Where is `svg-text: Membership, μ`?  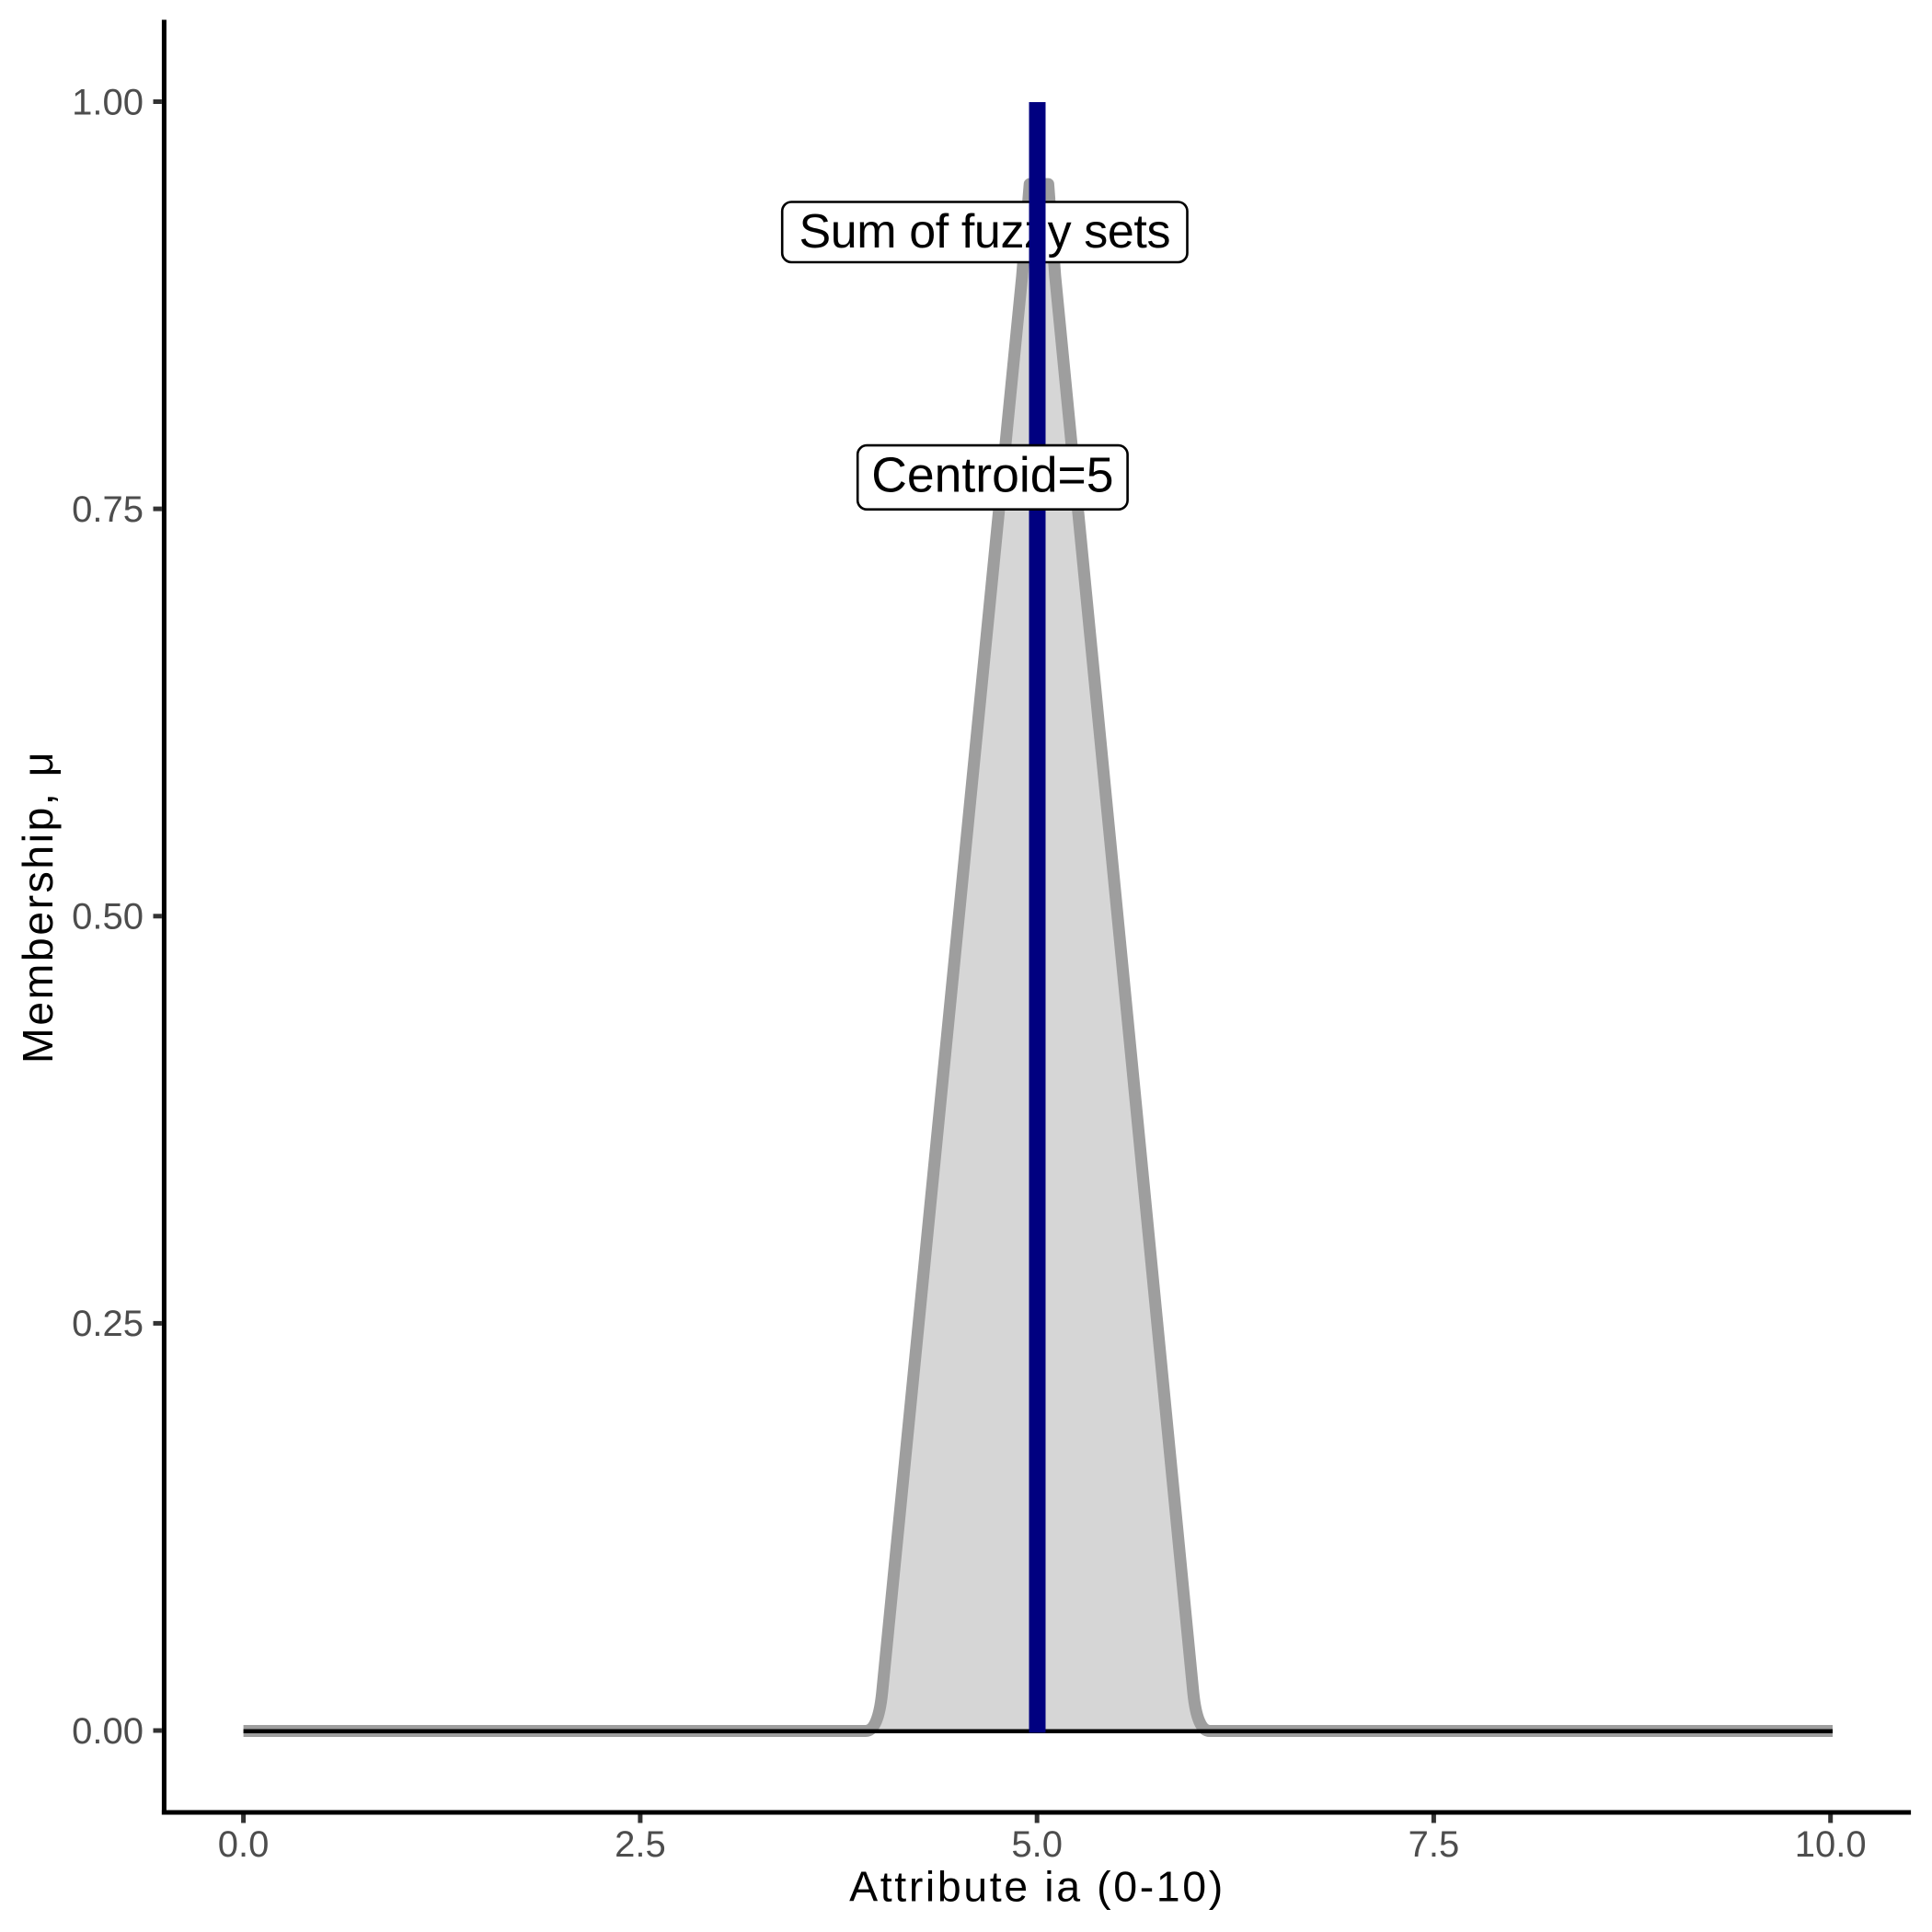
svg-text: Membership, μ is located at coordinates (38, 907).